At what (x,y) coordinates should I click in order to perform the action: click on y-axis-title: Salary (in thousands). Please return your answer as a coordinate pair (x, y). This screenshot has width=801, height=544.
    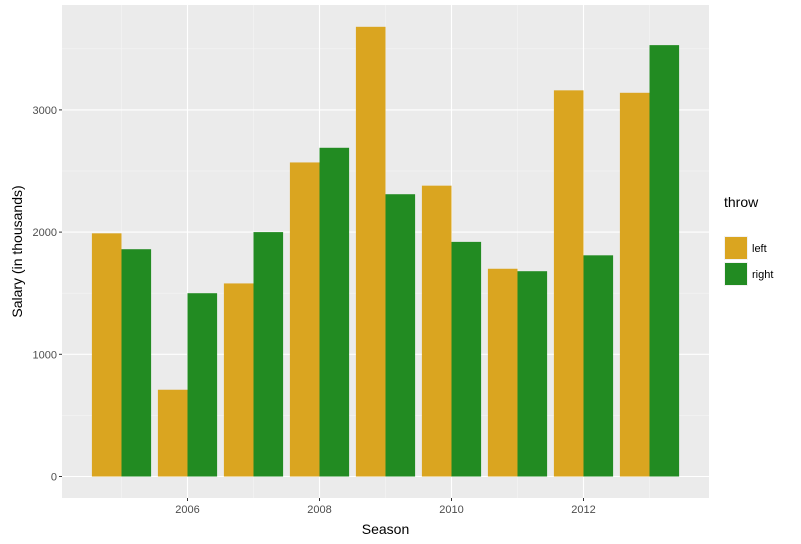
    Looking at the image, I should click on (17, 251).